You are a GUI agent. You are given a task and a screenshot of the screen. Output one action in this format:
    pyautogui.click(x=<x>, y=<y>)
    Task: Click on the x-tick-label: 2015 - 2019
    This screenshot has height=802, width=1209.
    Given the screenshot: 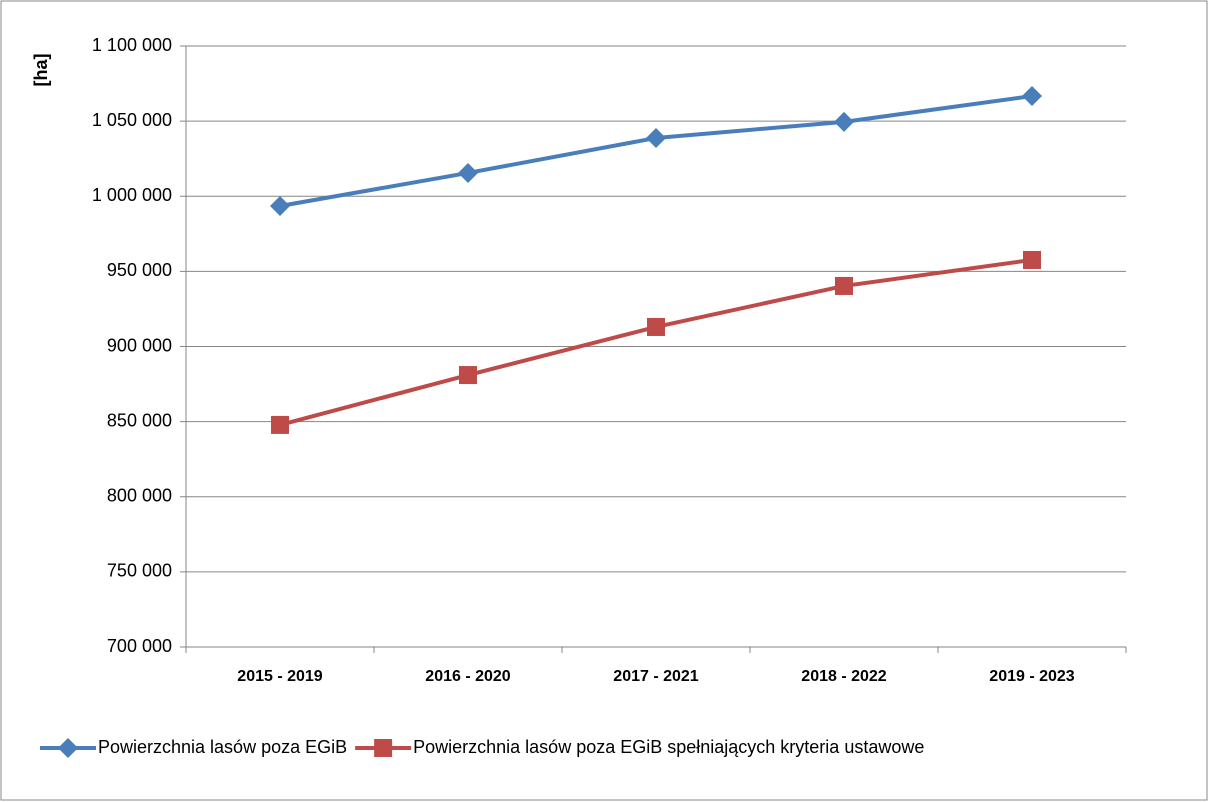 What is the action you would take?
    pyautogui.click(x=280, y=676)
    